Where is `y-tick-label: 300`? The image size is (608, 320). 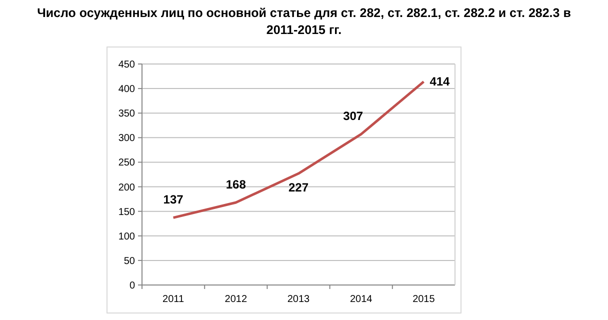
y-tick-label: 300 is located at coordinates (127, 138).